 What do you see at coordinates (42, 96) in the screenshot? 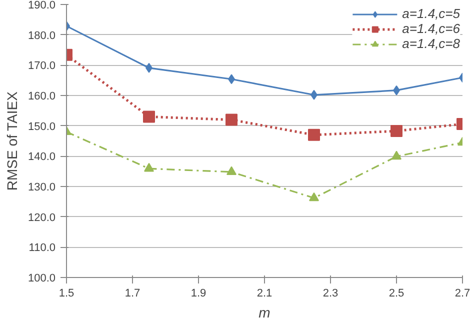
I see `y-tick-label: 160.0` at bounding box center [42, 96].